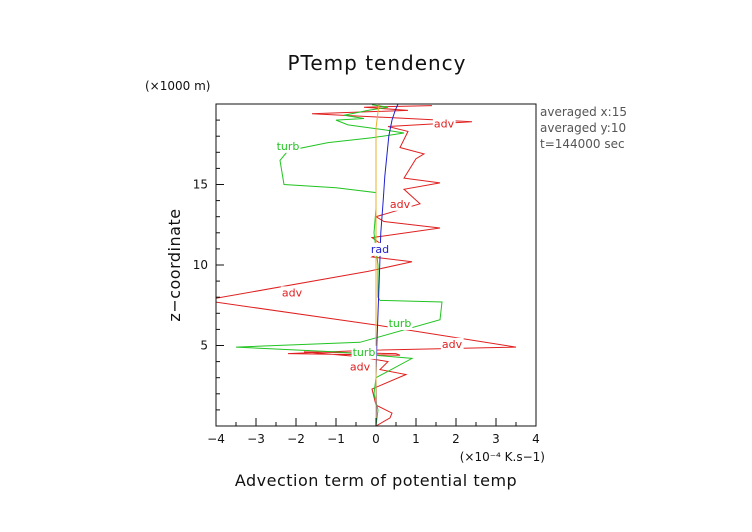 Image resolution: width=752 pixels, height=532 pixels. I want to click on y-axis-label: z−coordinate, so click(174, 264).